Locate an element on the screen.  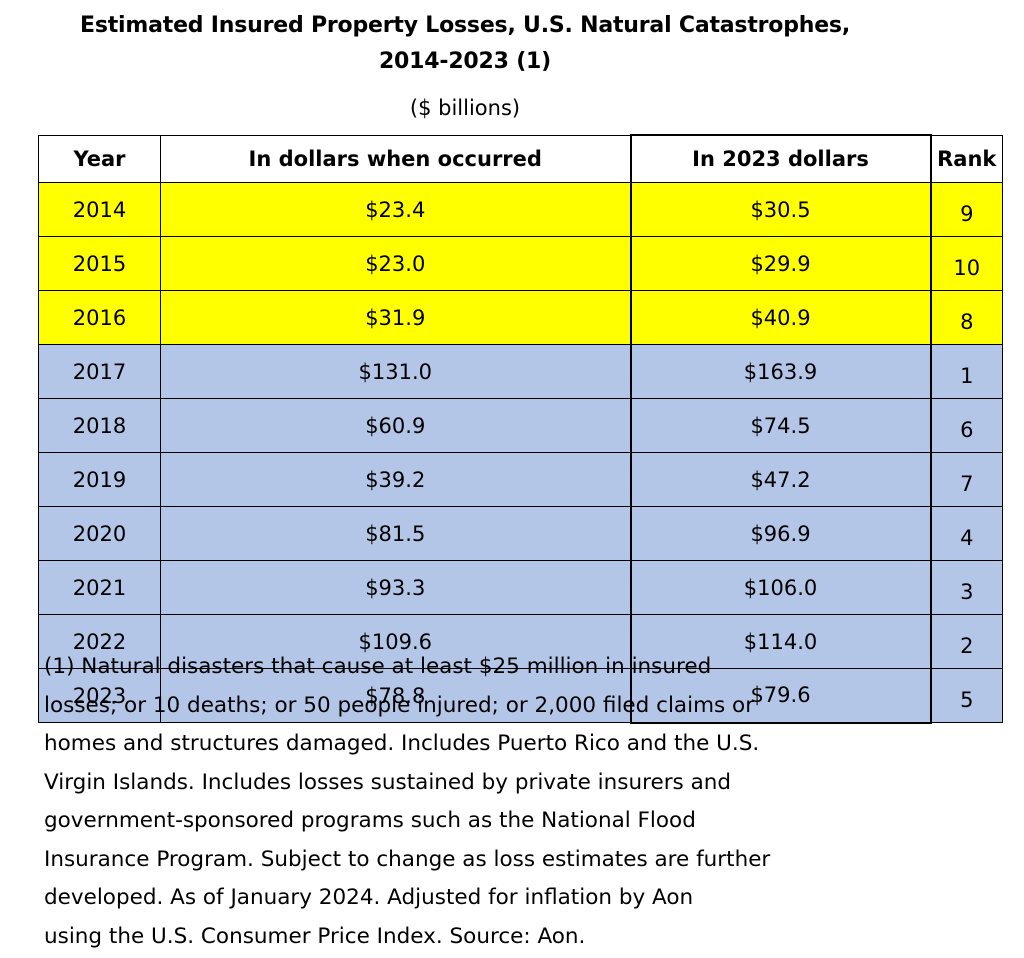
cell-rank: 1 is located at coordinates (966, 371).